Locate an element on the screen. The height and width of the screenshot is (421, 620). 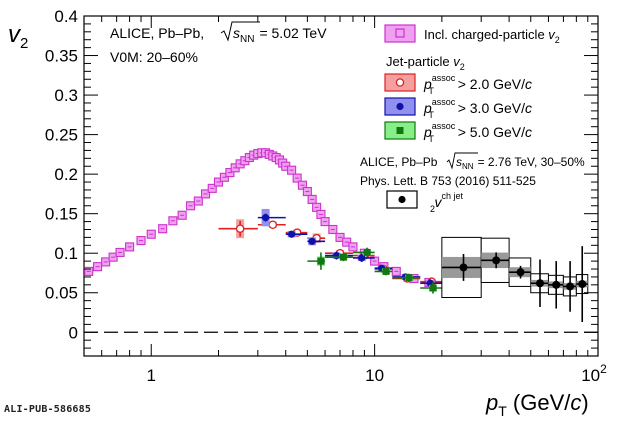
series-jet5 is located at coordinates (374, 270).